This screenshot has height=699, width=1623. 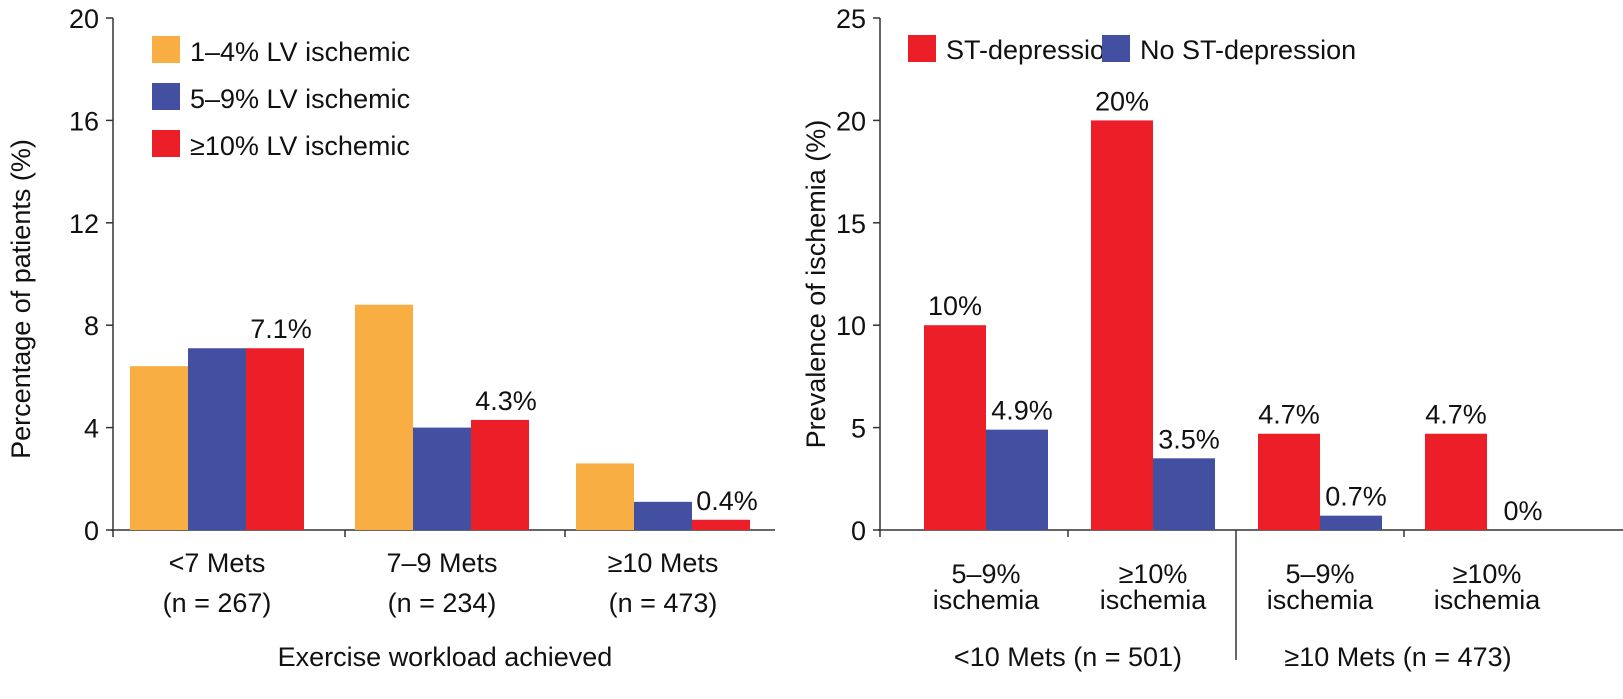 What do you see at coordinates (727, 501) in the screenshot?
I see `data-label-left: 0.4%` at bounding box center [727, 501].